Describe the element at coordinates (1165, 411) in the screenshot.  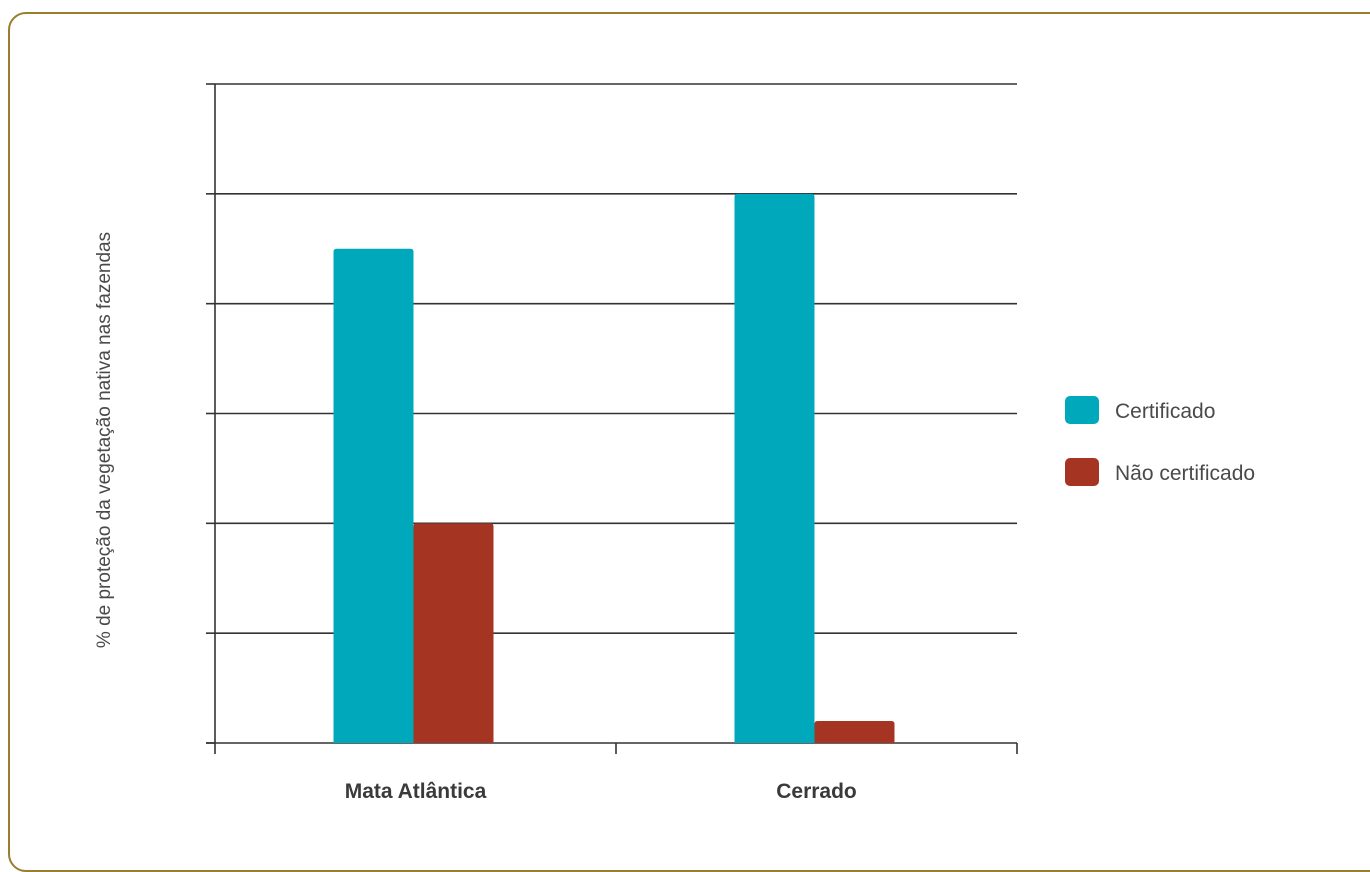
I see `legend-label: Certificado` at that location.